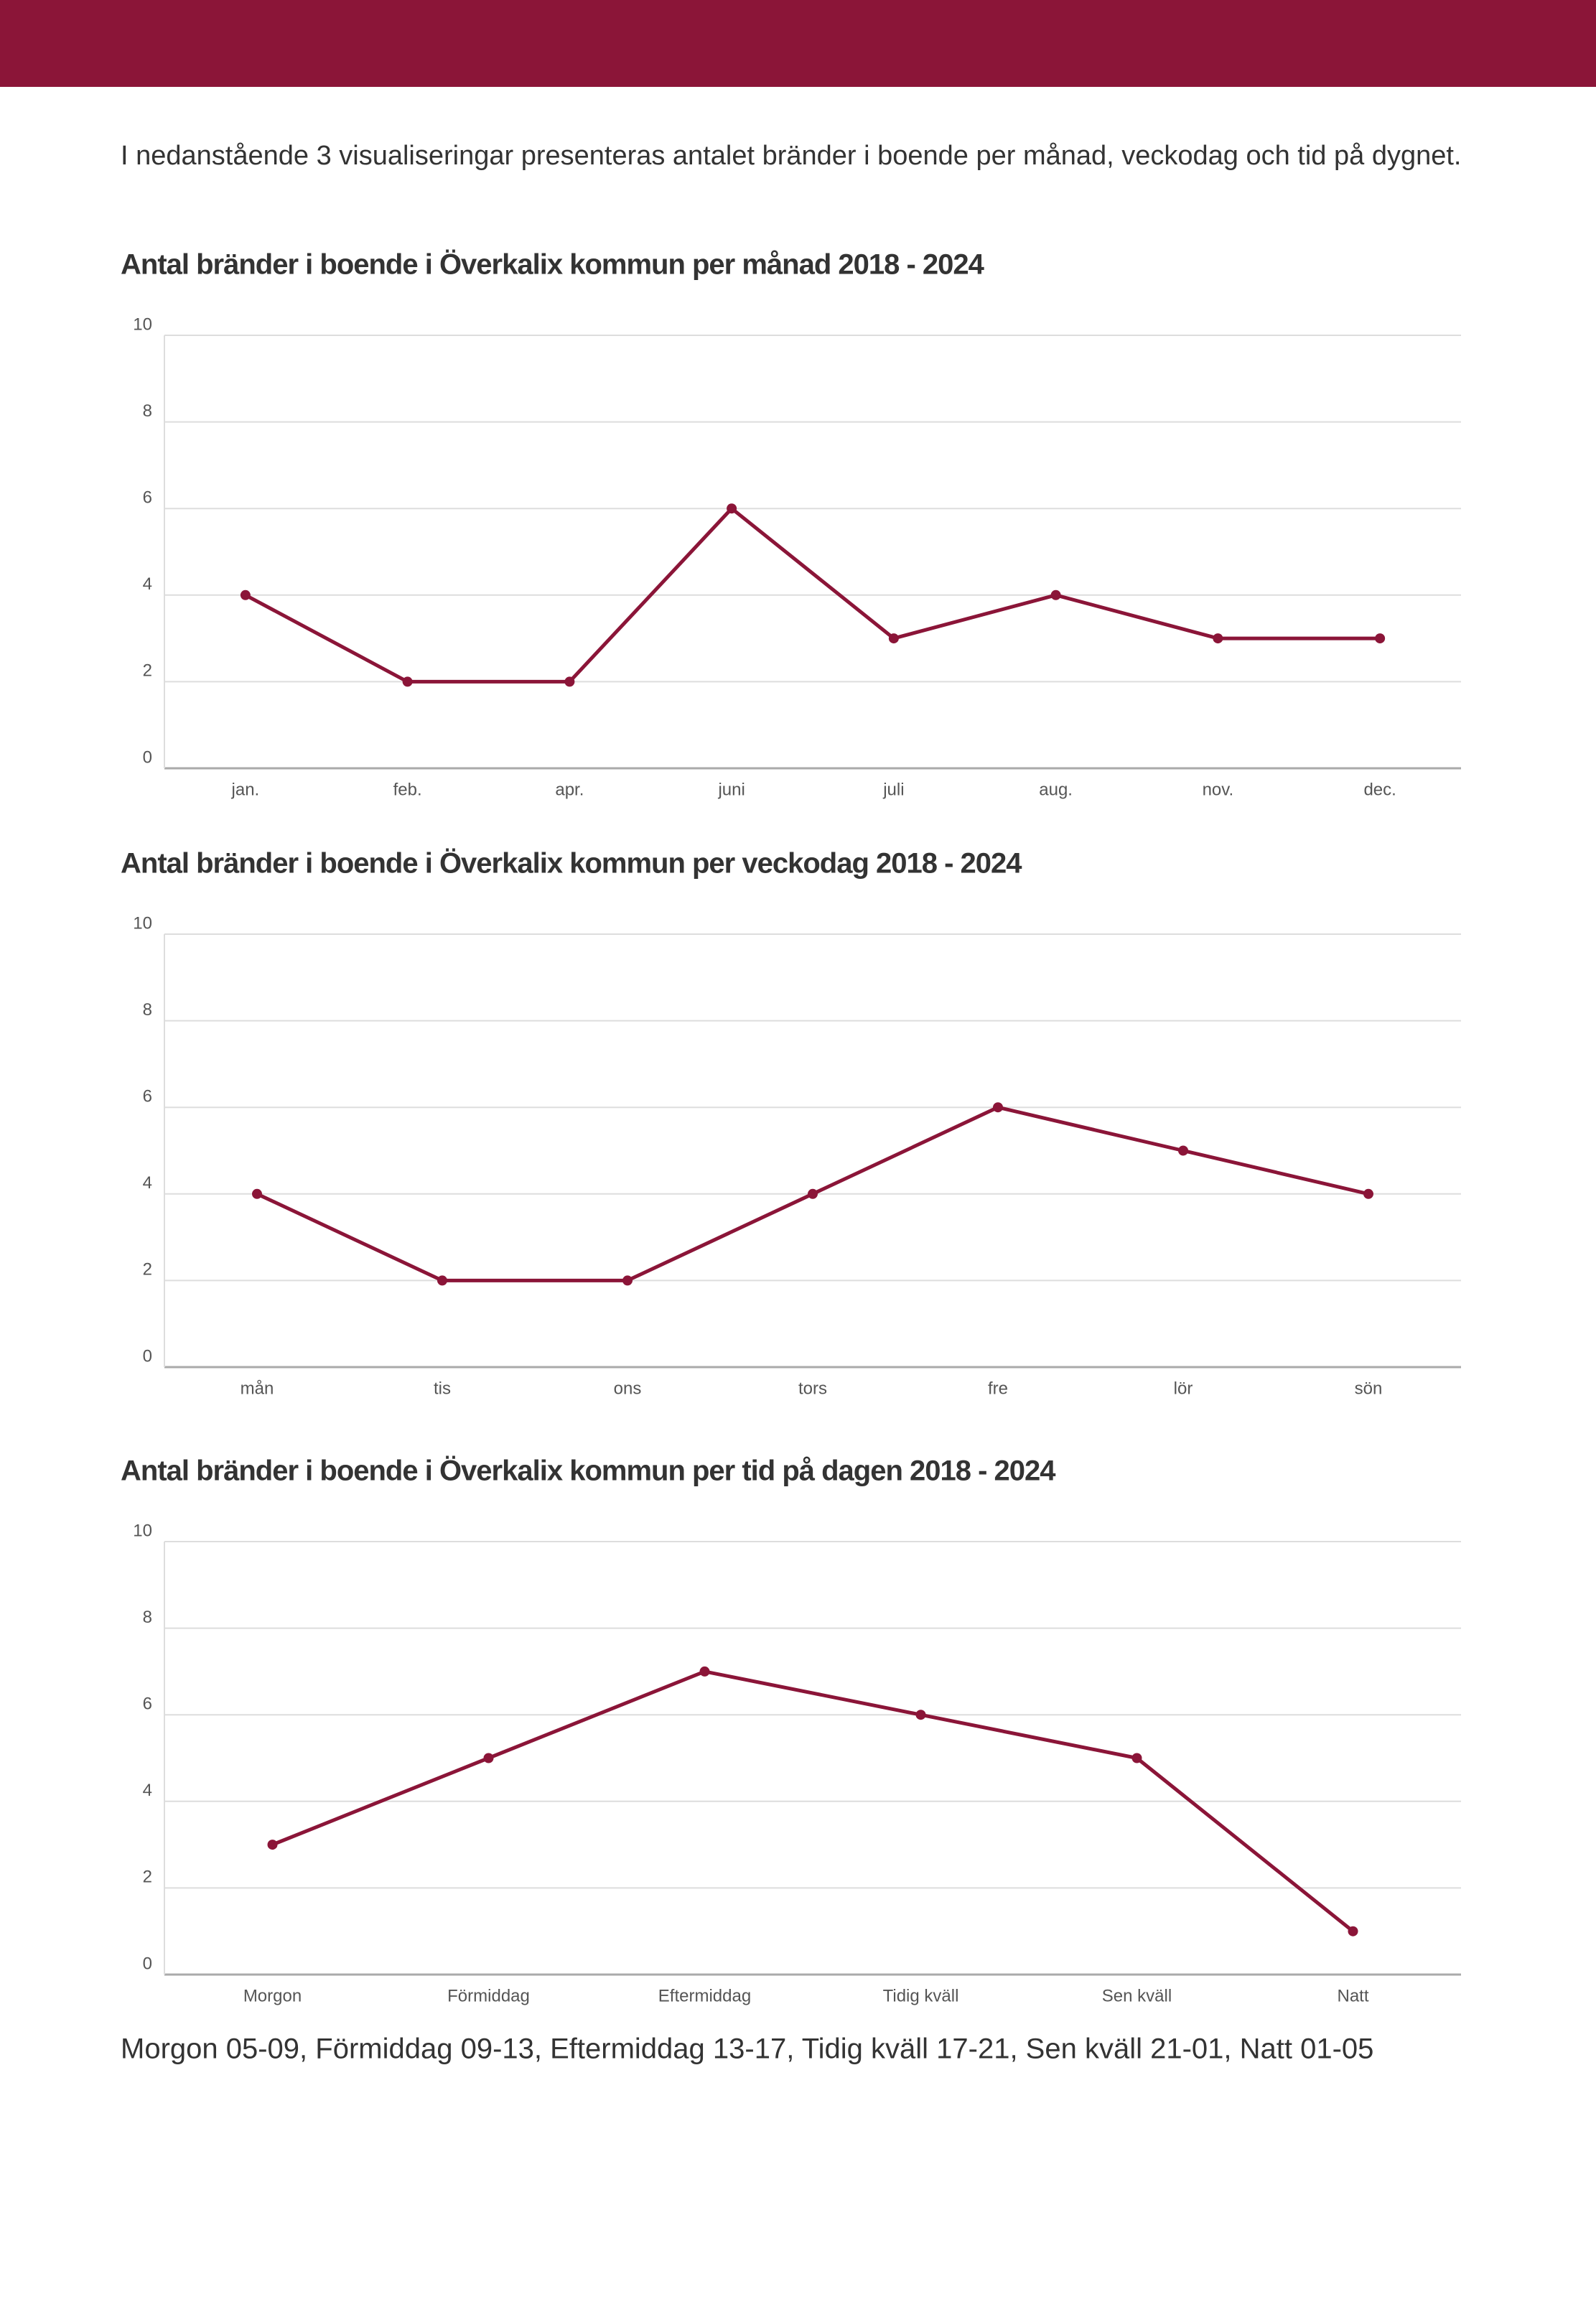 The image size is (1596, 2307). Describe the element at coordinates (1379, 789) in the screenshot. I see `x-tick-label: dec.` at that location.